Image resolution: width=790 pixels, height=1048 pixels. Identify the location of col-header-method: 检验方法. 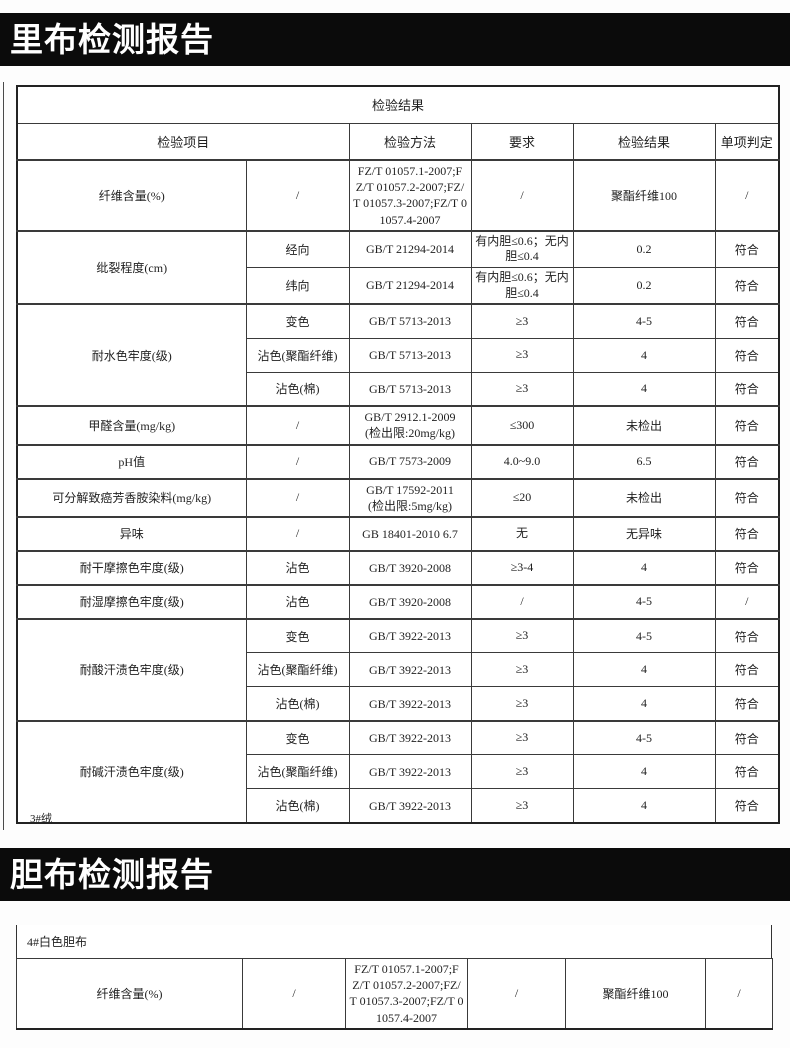
(410, 141).